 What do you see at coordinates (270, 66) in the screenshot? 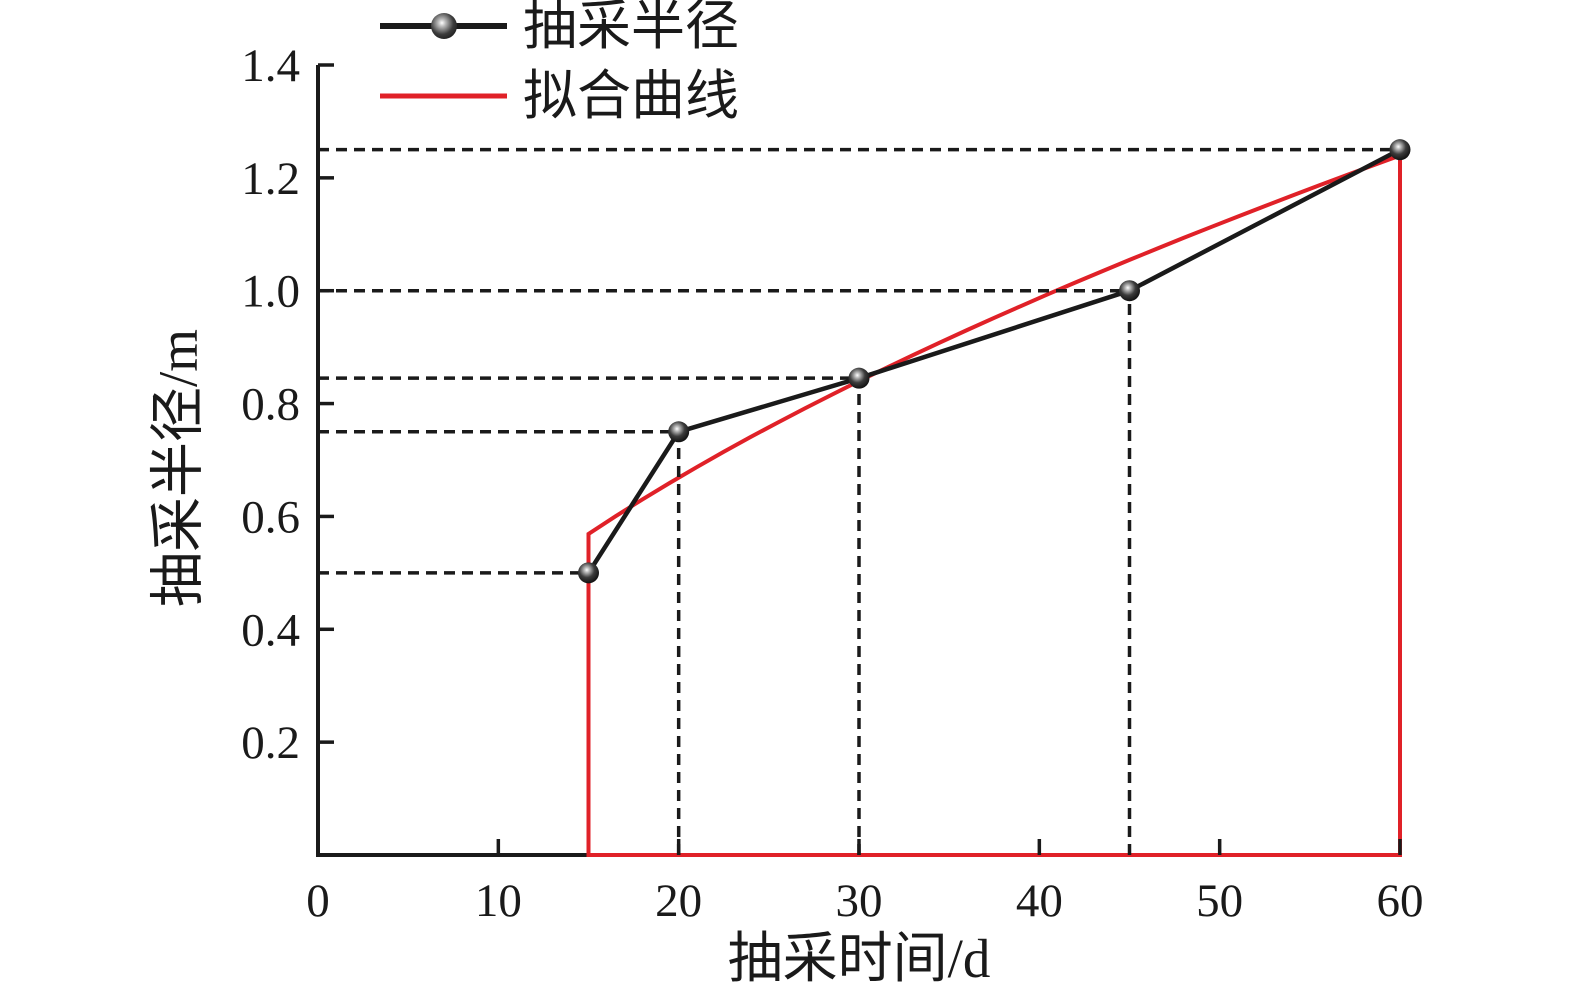
I see `y-tick-label: 1.4` at bounding box center [270, 66].